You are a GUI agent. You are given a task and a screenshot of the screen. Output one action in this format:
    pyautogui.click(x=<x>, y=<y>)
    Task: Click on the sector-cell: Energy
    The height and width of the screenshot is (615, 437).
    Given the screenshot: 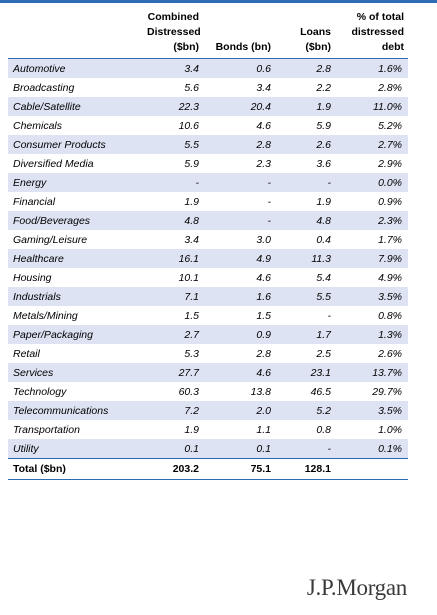 What is the action you would take?
    pyautogui.click(x=75, y=182)
    